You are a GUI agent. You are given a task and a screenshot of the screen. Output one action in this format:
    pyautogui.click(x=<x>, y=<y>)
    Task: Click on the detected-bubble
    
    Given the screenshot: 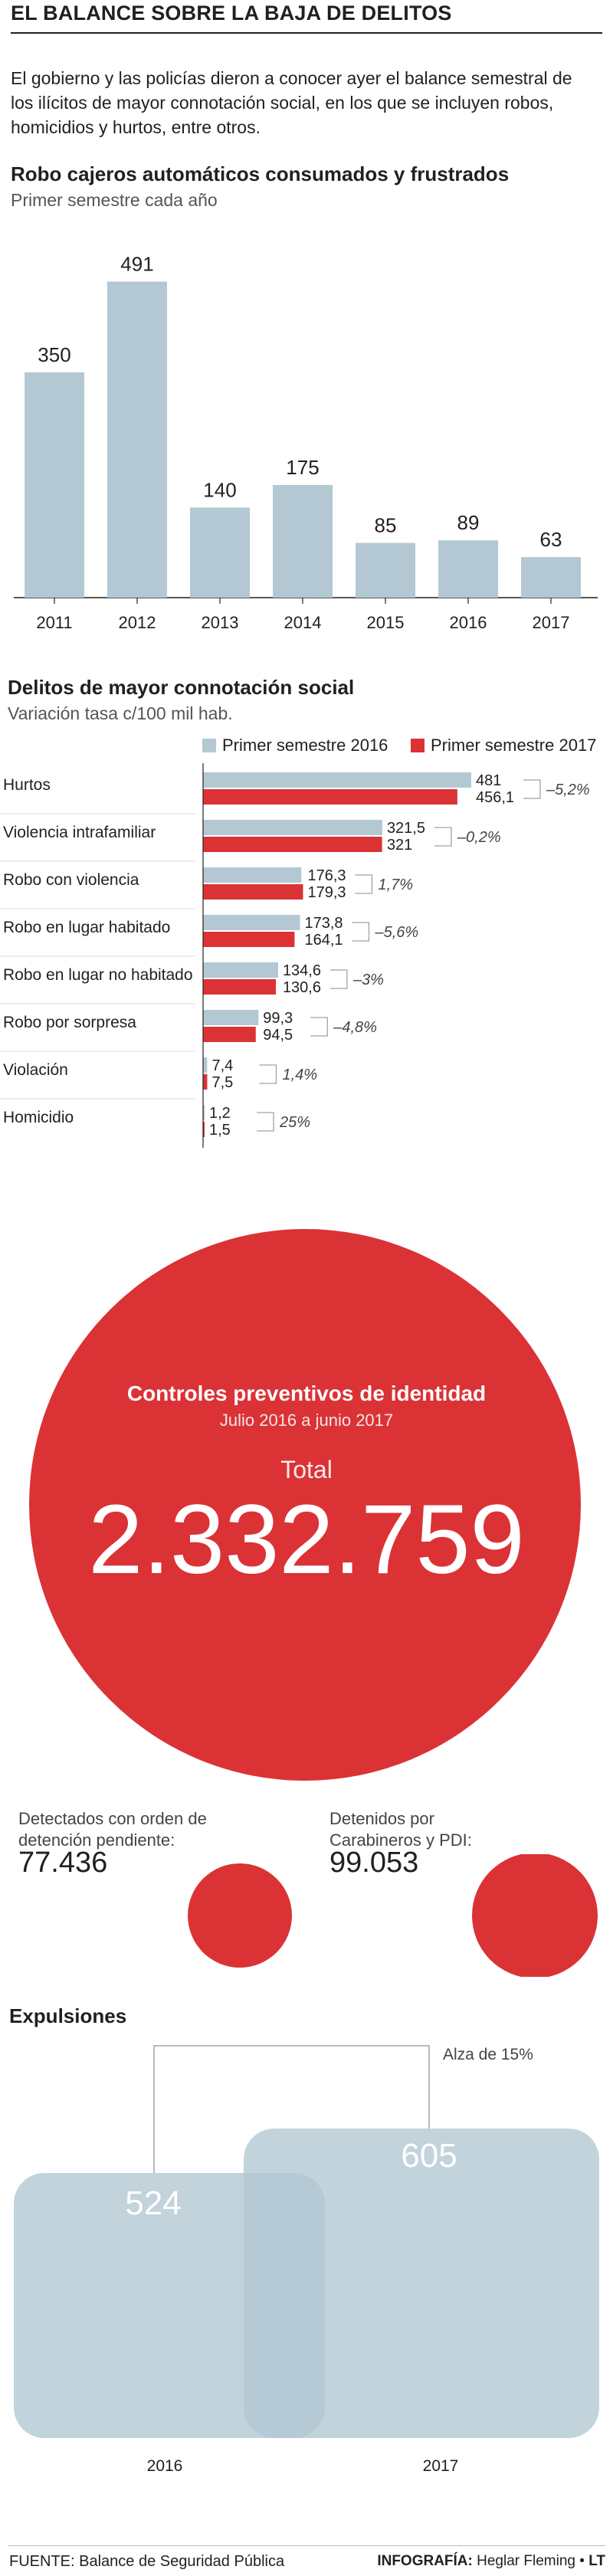 What is the action you would take?
    pyautogui.click(x=240, y=1915)
    